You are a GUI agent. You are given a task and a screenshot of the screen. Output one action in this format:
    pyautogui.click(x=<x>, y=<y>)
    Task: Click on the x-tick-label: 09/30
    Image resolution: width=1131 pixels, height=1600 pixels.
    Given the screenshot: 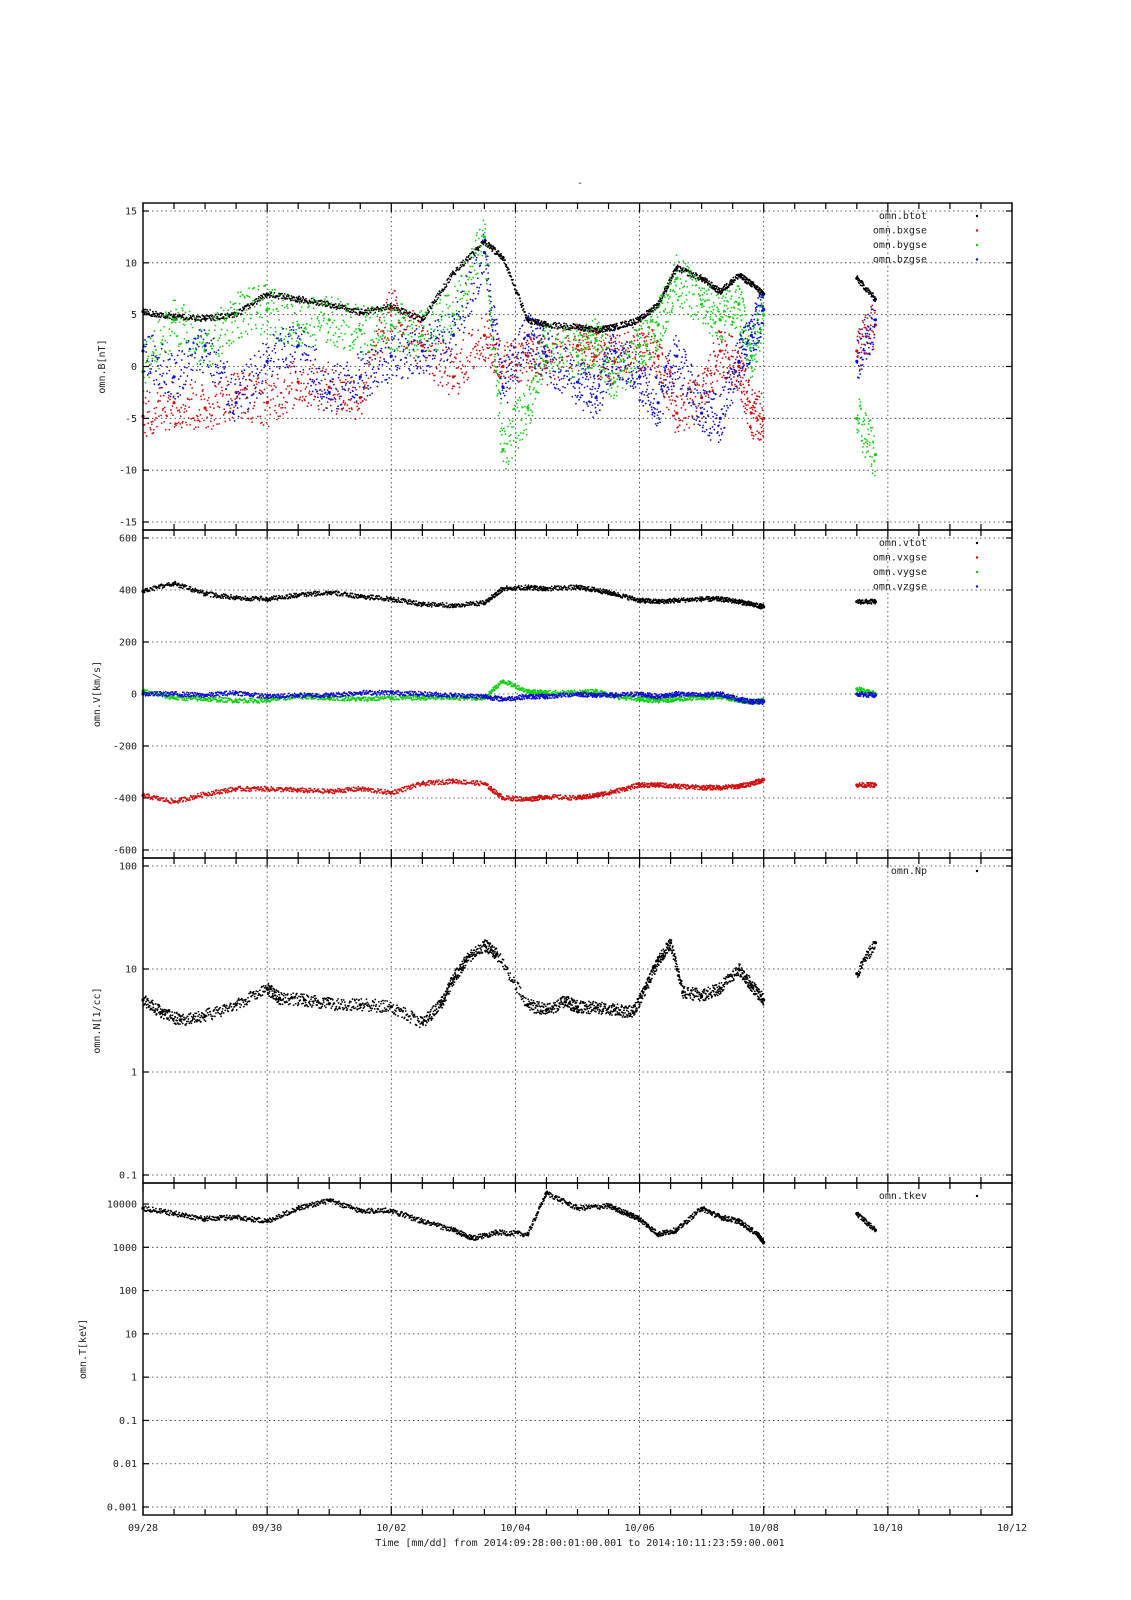 What is the action you would take?
    pyautogui.click(x=267, y=1528)
    